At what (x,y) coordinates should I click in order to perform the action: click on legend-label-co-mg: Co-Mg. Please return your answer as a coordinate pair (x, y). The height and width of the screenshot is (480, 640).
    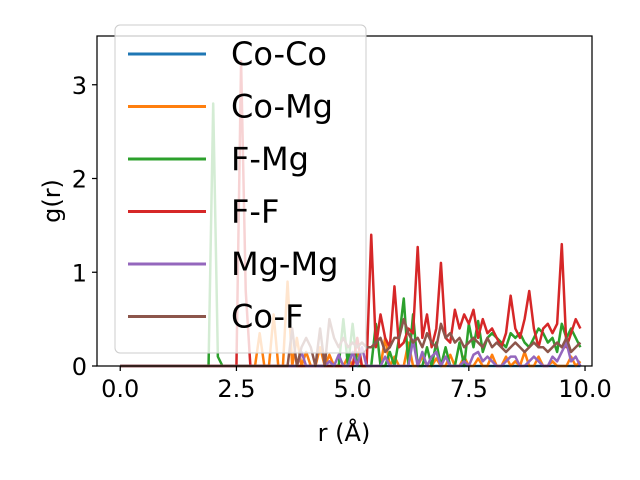
    Looking at the image, I should click on (282, 107).